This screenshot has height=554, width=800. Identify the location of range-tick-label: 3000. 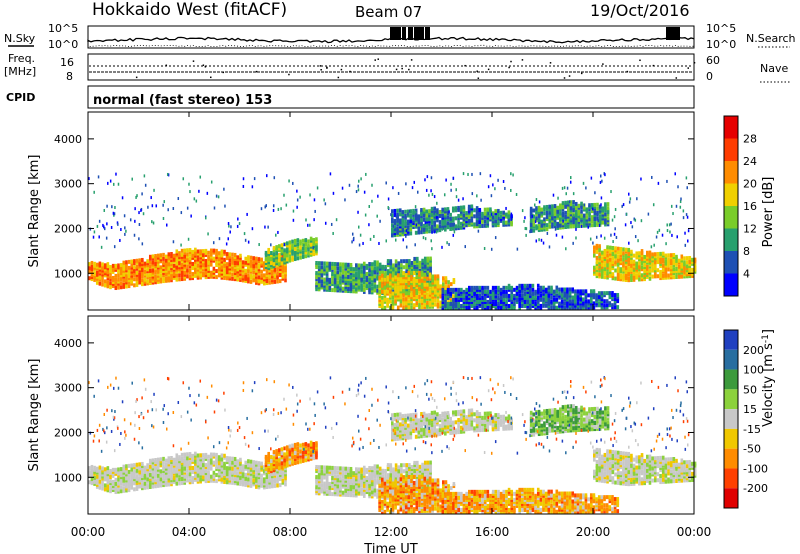
(68, 184).